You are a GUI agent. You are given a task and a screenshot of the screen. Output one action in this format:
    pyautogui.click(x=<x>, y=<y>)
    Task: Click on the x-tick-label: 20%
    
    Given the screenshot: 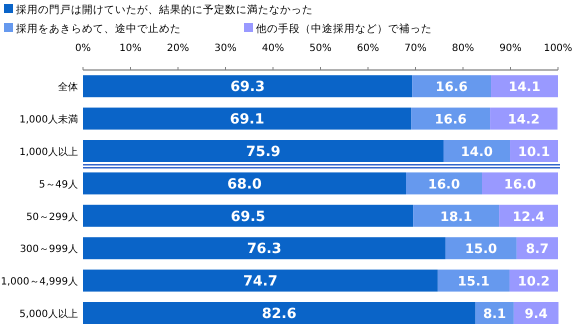 What is the action you would take?
    pyautogui.click(x=178, y=48)
    